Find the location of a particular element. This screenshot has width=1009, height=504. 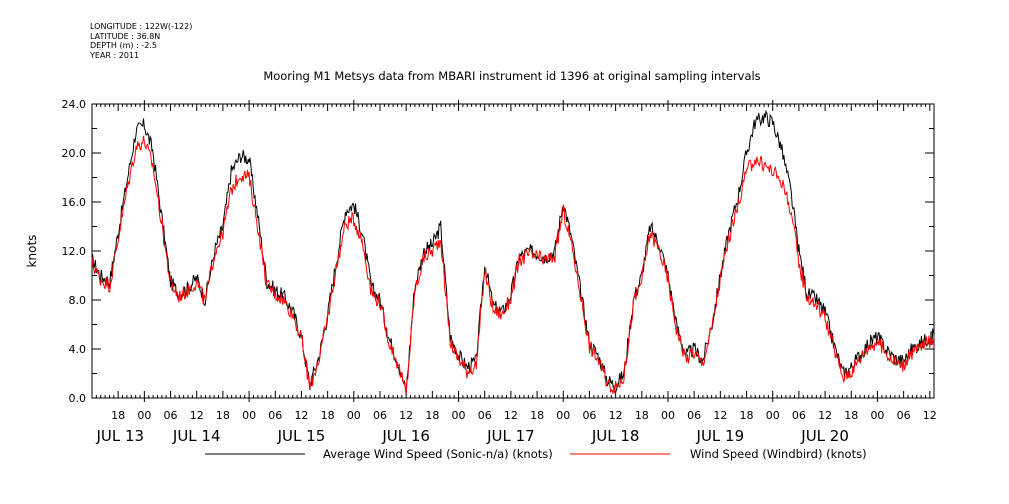

x-day-label: JUL 13 is located at coordinates (119, 436).